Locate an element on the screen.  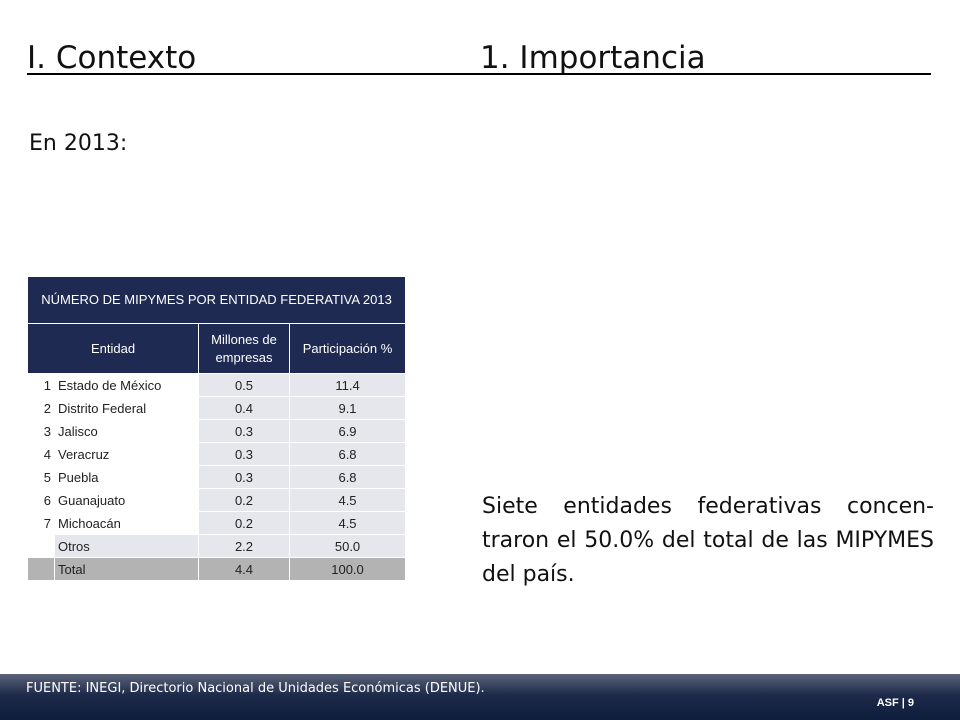
row-rank: 2 is located at coordinates (41, 408).